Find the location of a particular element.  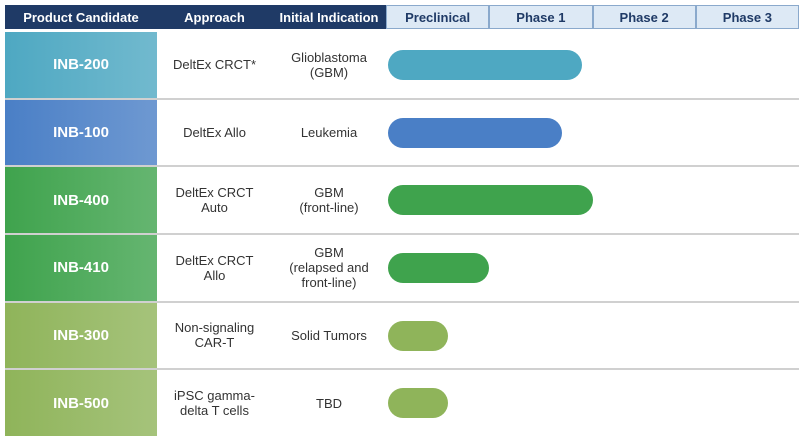

indication-cell: GBM (relapsed and front-line) is located at coordinates (329, 268).